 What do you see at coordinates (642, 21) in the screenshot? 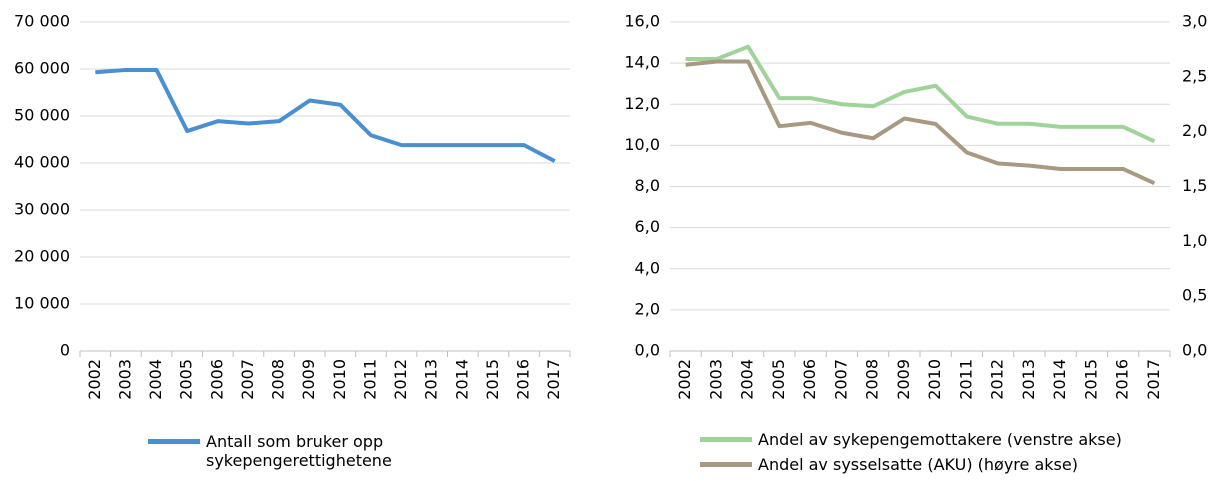
I see `y-tick-label: 16,0` at bounding box center [642, 21].